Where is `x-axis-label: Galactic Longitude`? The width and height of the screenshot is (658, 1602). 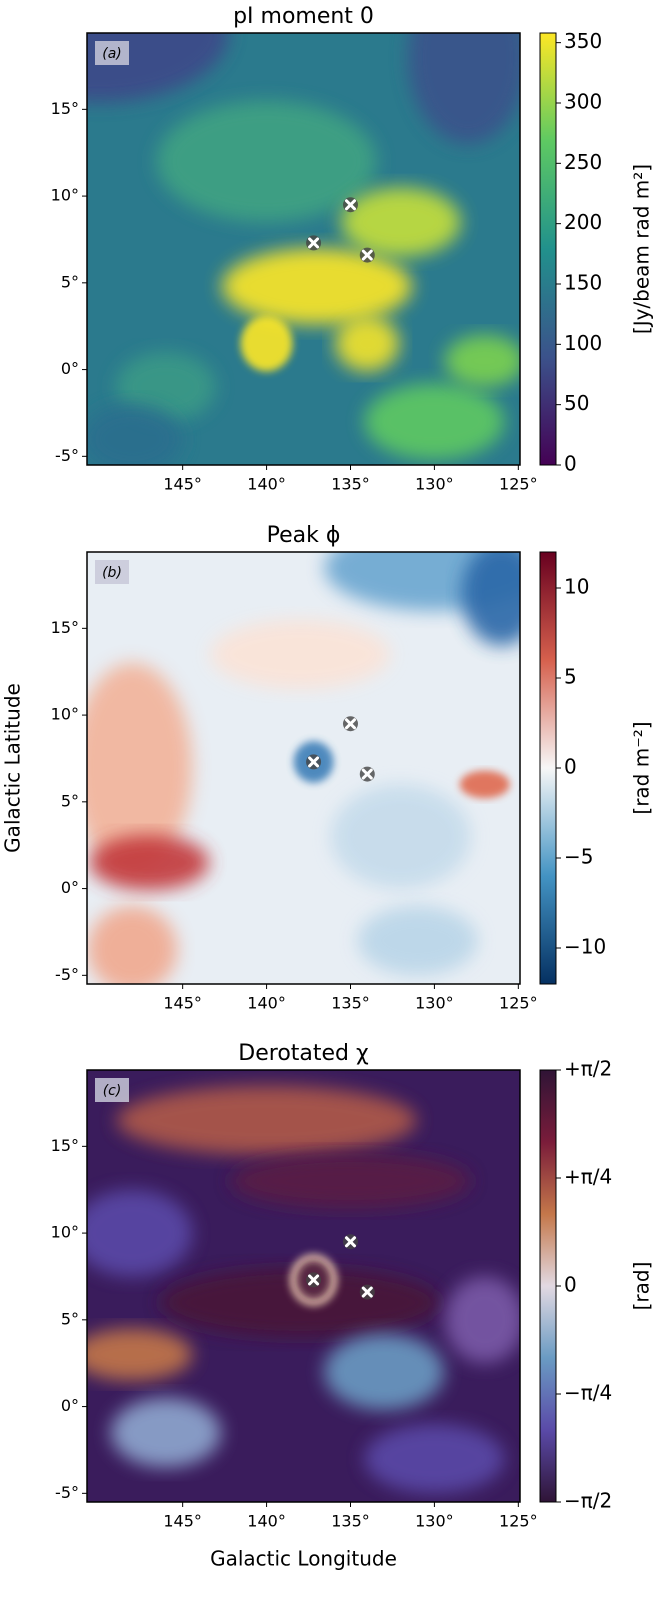 x-axis-label: Galactic Longitude is located at coordinates (303, 1559).